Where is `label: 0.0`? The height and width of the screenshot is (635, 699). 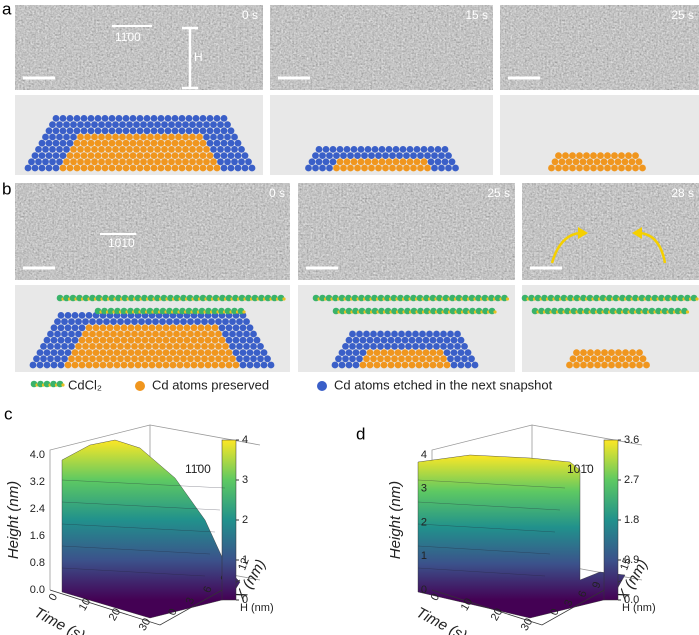 label: 0.0 is located at coordinates (37, 590).